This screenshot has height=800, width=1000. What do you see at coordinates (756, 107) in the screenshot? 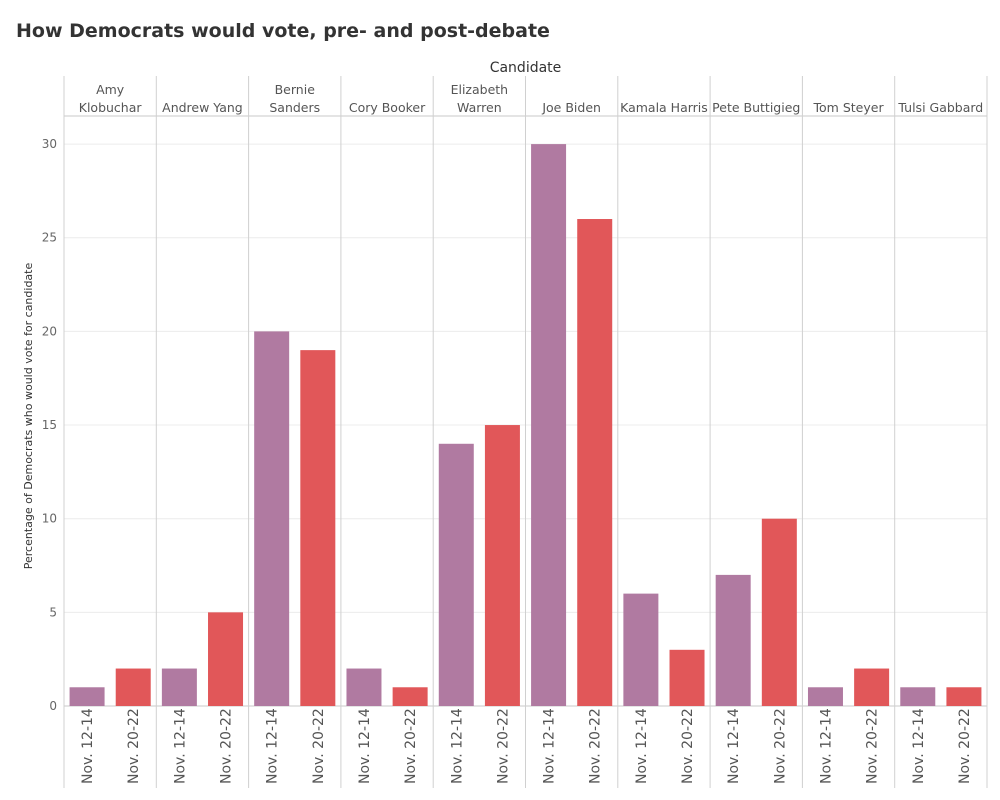
I see `candidate-label: Pete Buttigieg` at bounding box center [756, 107].